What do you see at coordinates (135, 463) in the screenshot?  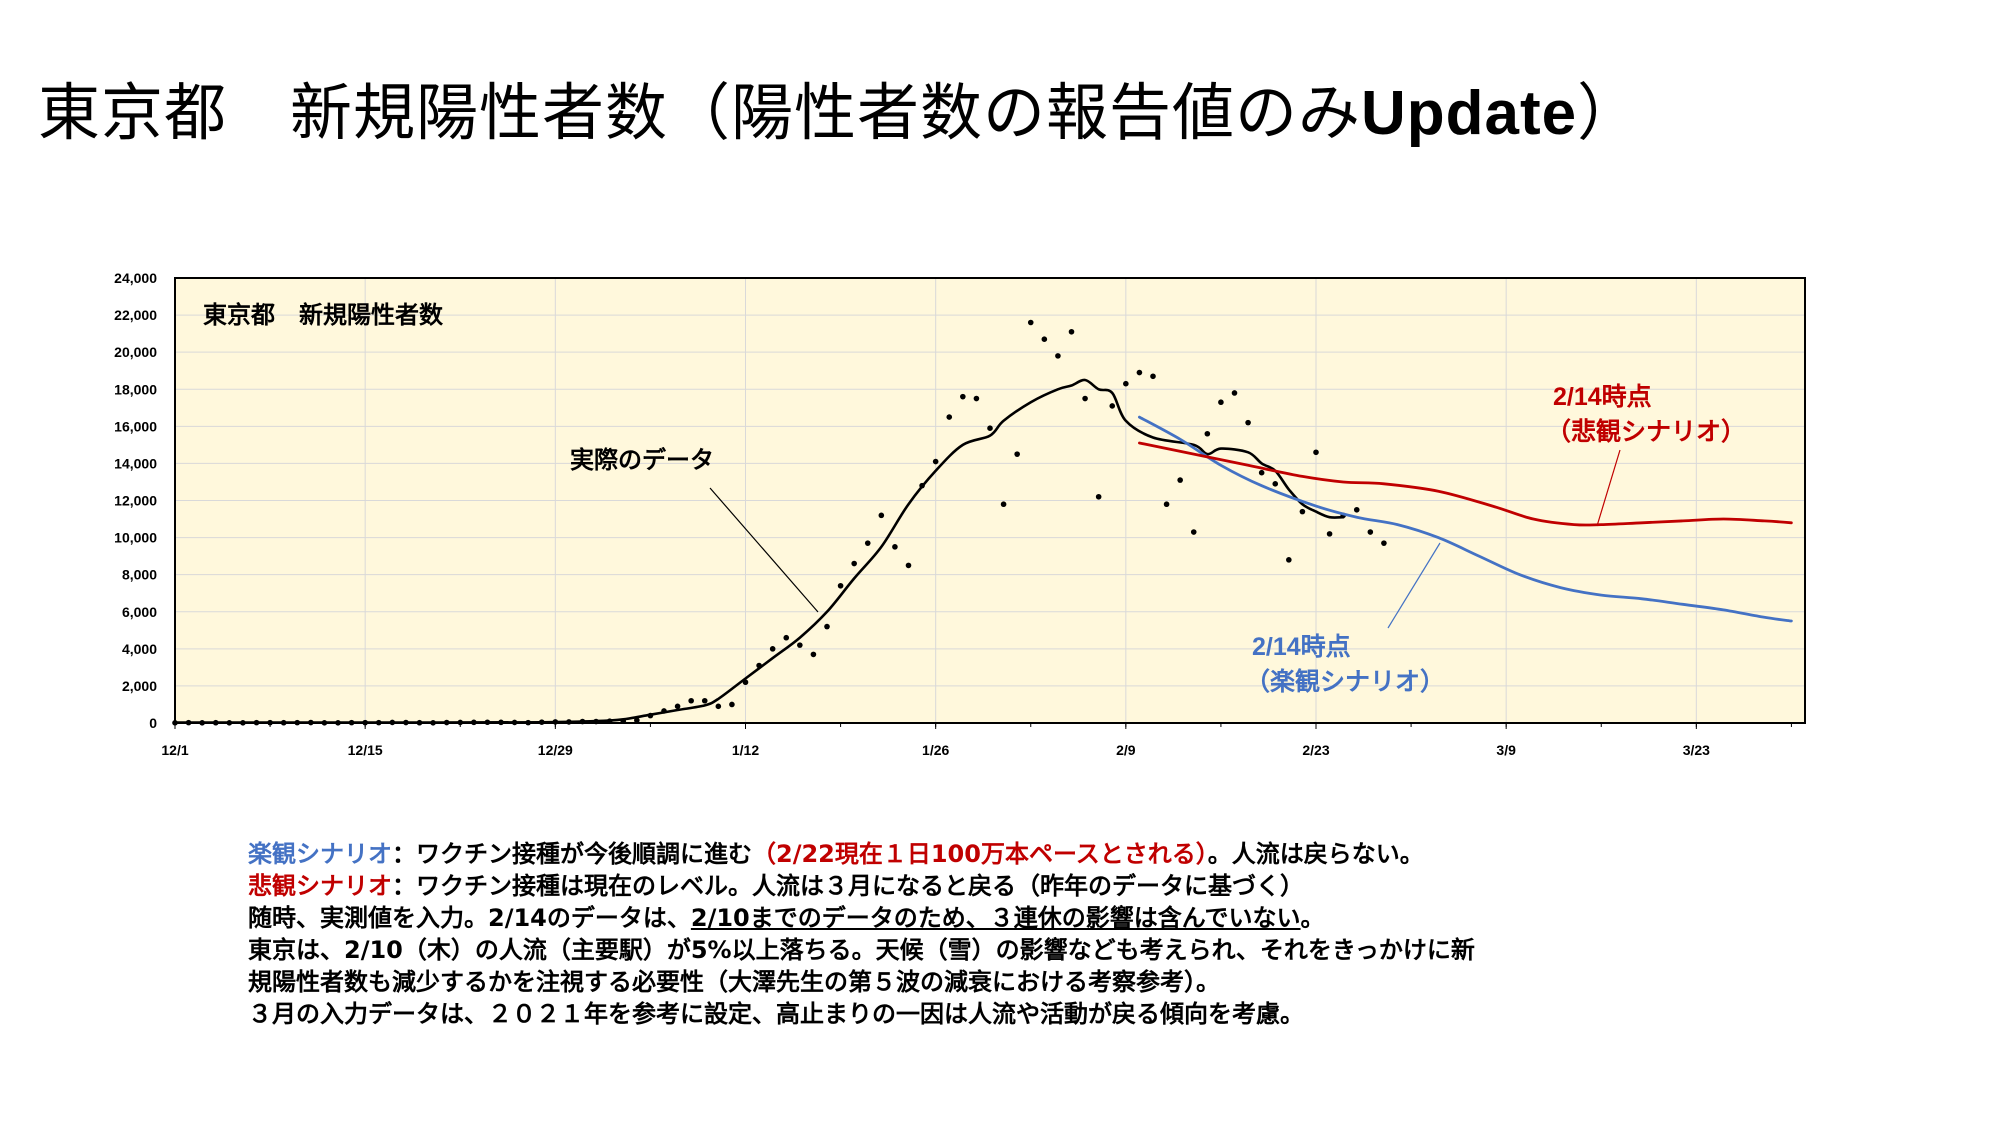 I see `y-tick-label: 14,000` at bounding box center [135, 463].